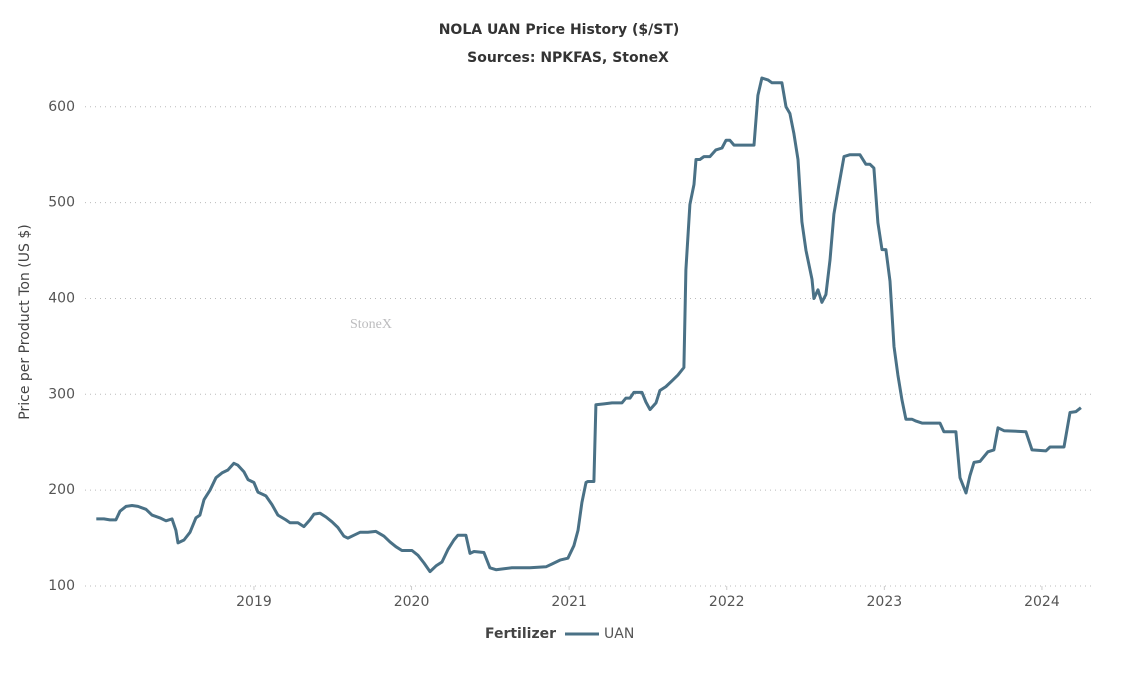 This screenshot has width=1129, height=676. I want to click on x-tick-label: 2019, so click(254, 602).